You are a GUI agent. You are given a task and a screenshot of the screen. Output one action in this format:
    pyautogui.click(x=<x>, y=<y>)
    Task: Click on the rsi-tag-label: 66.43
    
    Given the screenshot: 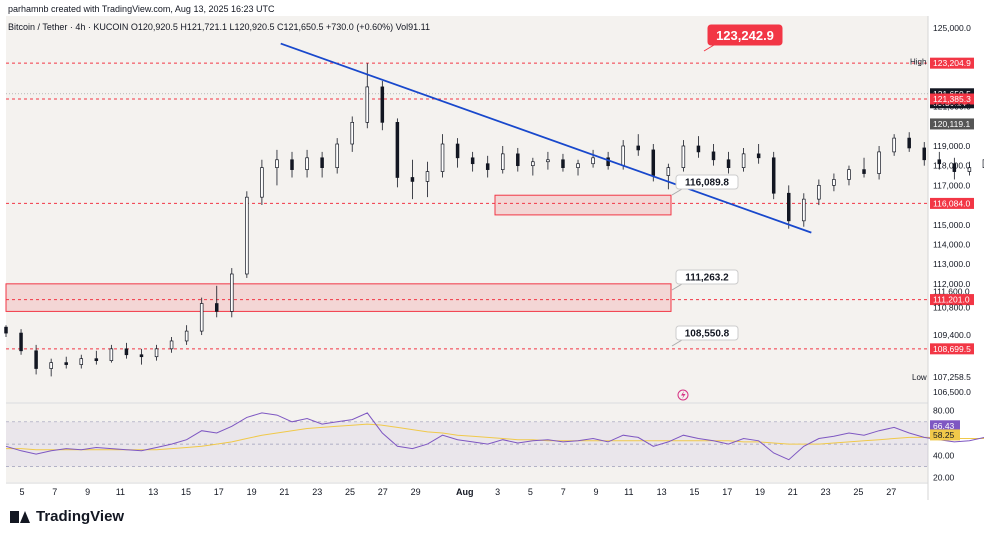 What is the action you would take?
    pyautogui.click(x=944, y=426)
    